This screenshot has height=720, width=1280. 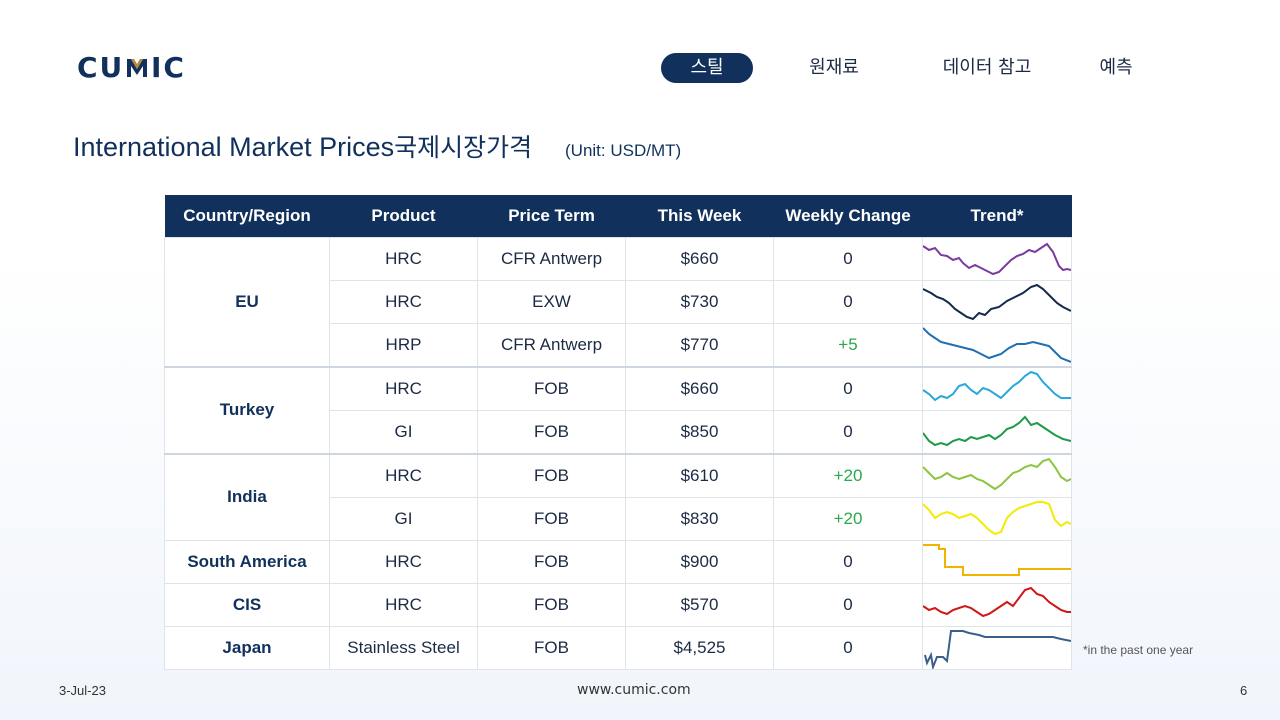 I want to click on table-row: HRP CFR Antwerp $770 +5, so click(x=618, y=344).